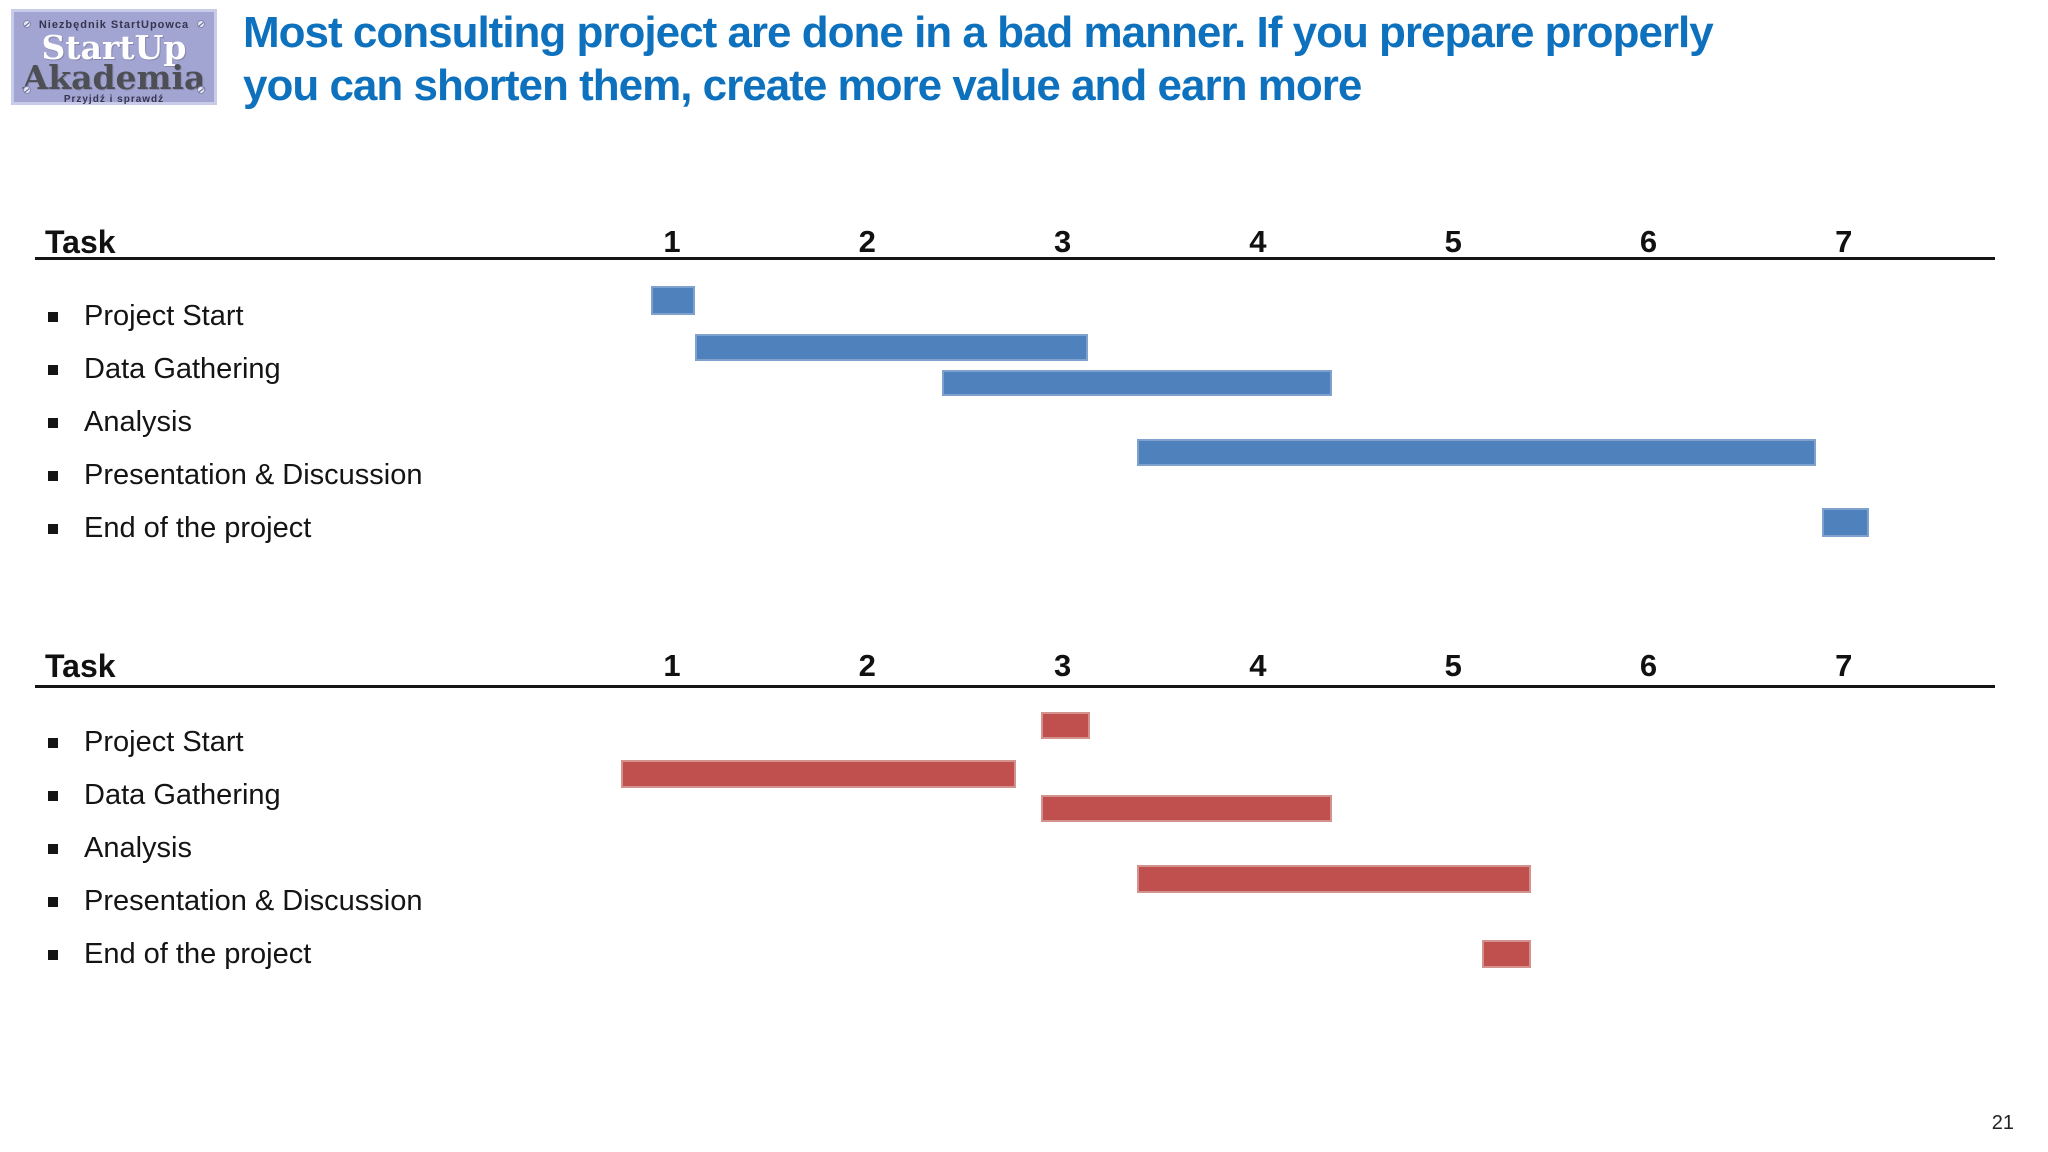 The width and height of the screenshot is (2048, 1152). I want to click on logo-title: StartUp, so click(114, 47).